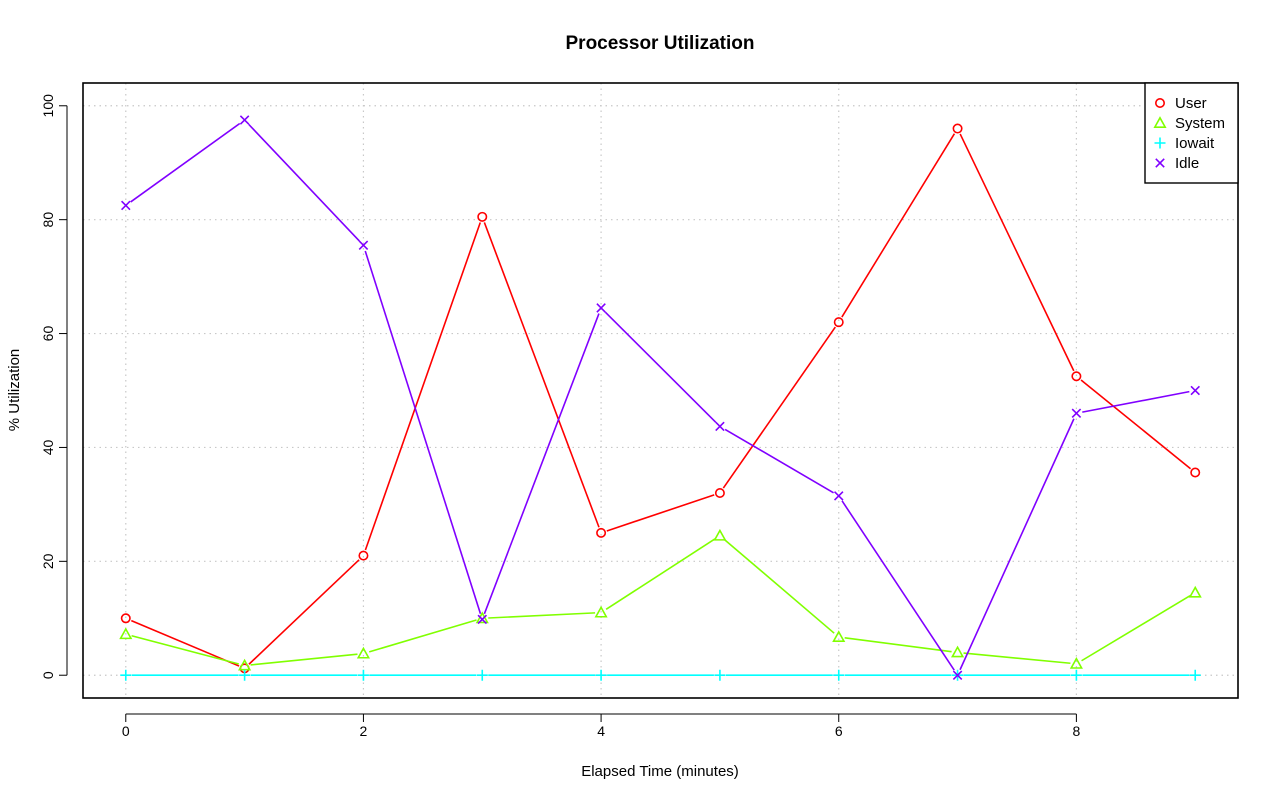 This screenshot has height=801, width=1280. I want to click on x-tick-label: 8, so click(1076, 731).